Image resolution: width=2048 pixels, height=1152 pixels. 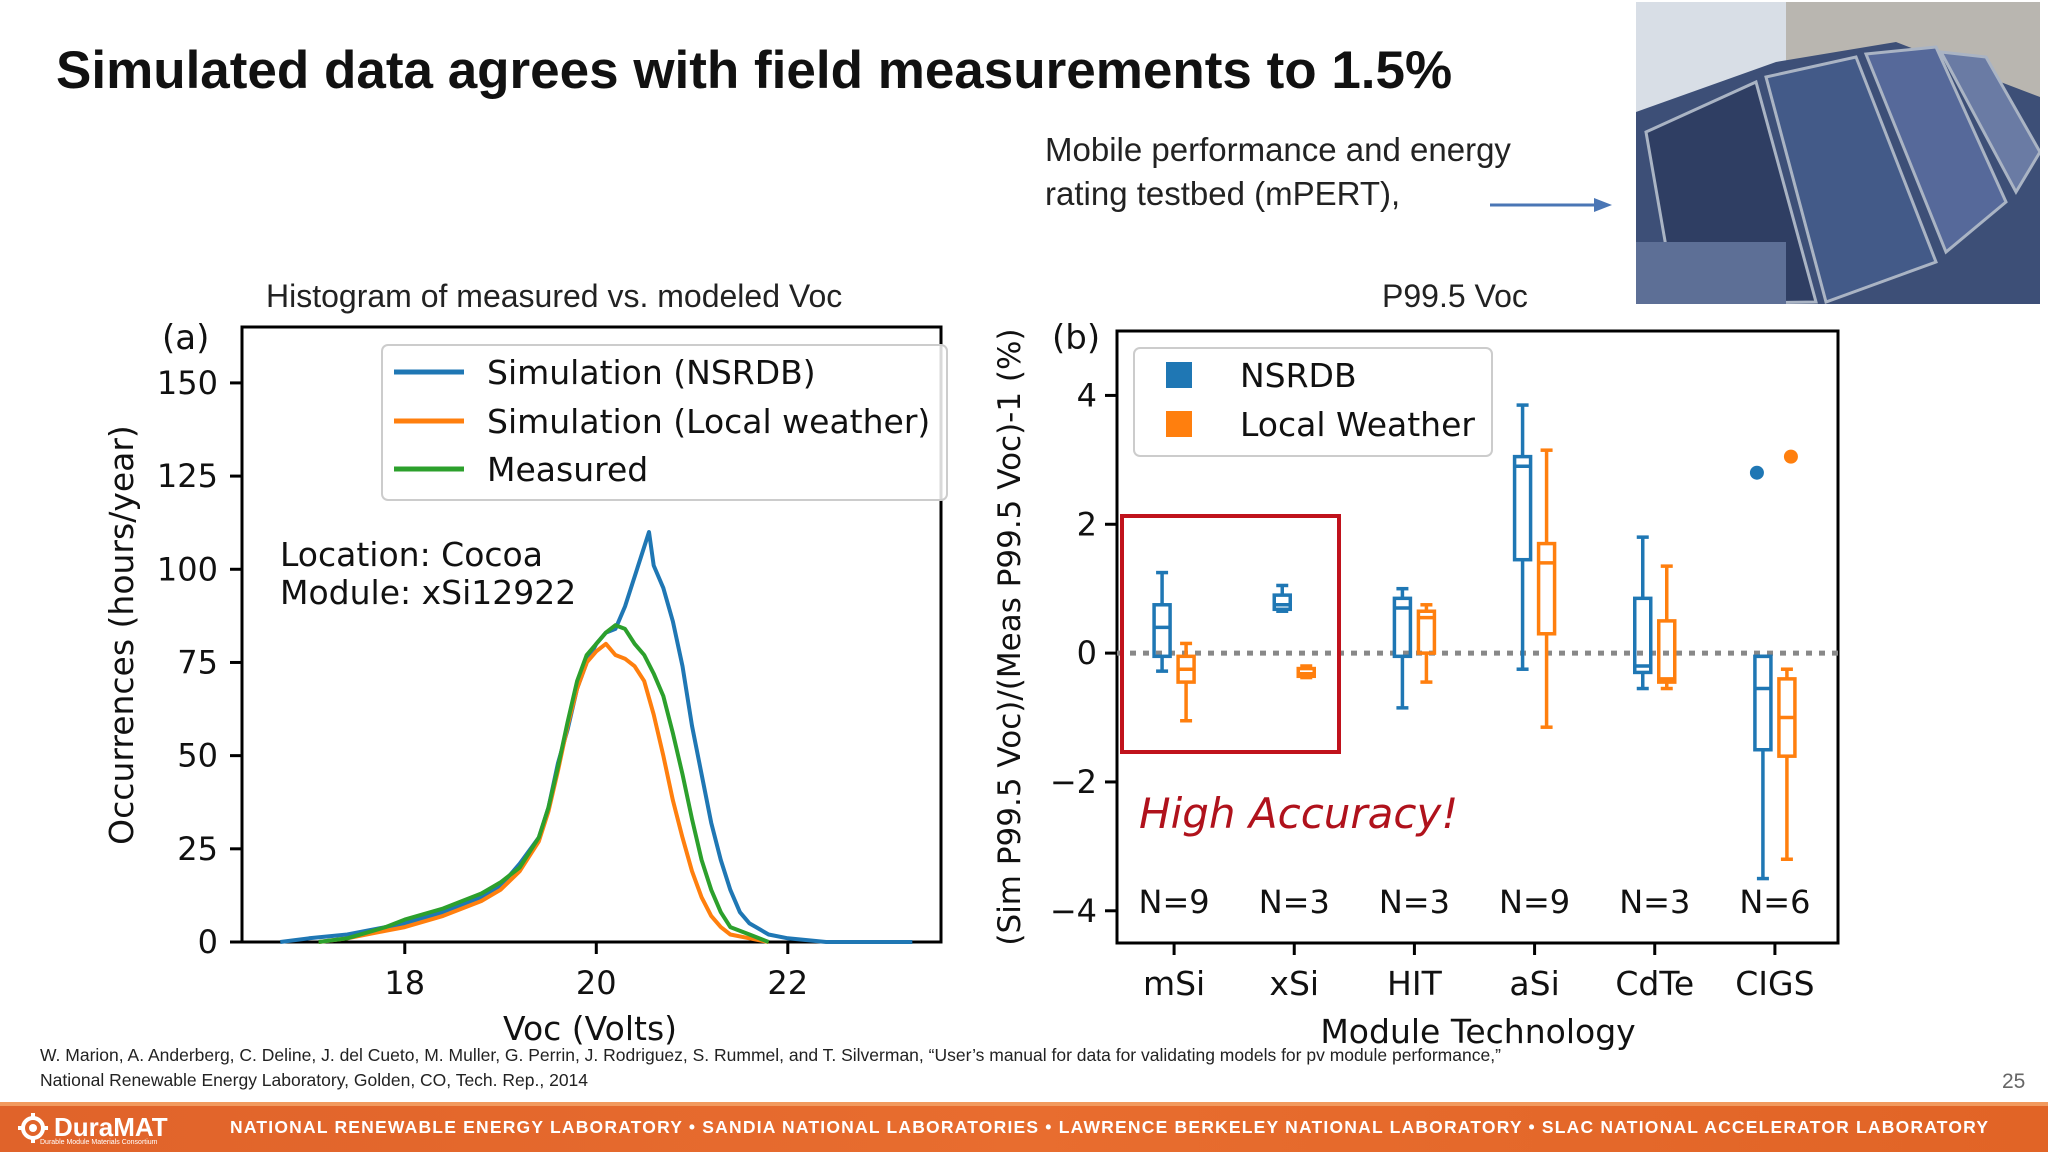 What do you see at coordinates (1306, 672) in the screenshot?
I see `box-local-xSi` at bounding box center [1306, 672].